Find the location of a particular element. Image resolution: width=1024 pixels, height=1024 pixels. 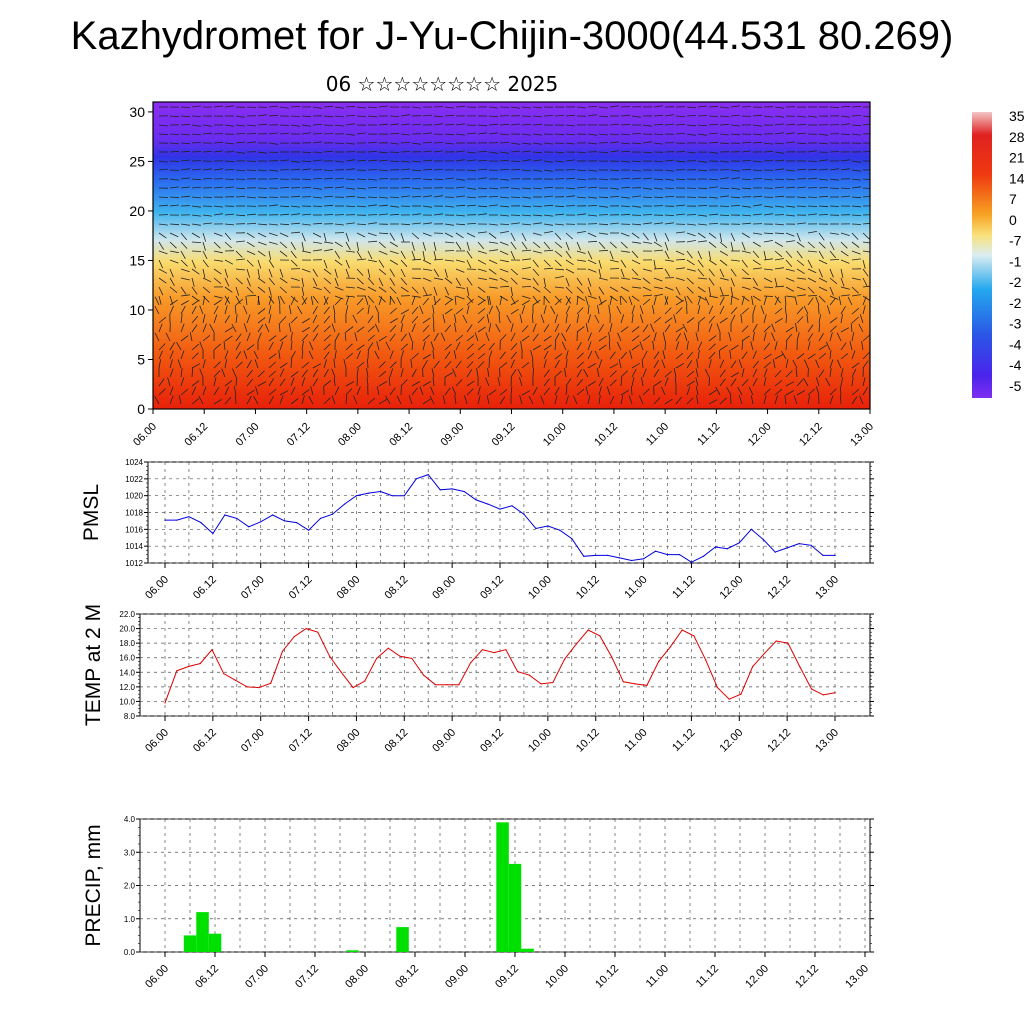

profile-y-tick-label: 20 is located at coordinates (137, 211).